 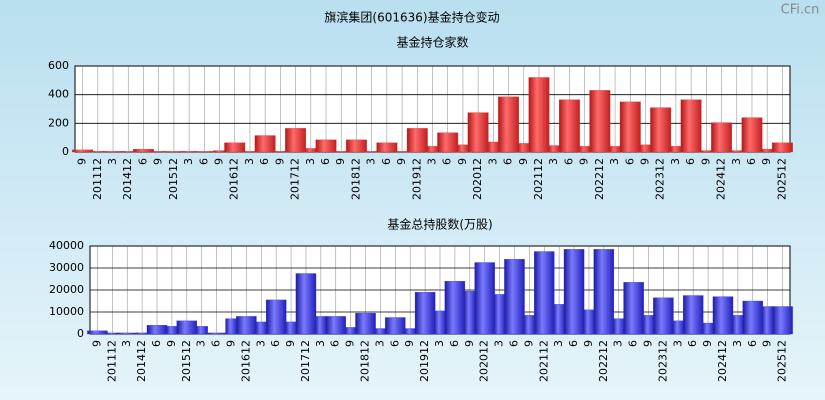 I want to click on chart-title: 基金持仓家数, so click(x=432, y=42).